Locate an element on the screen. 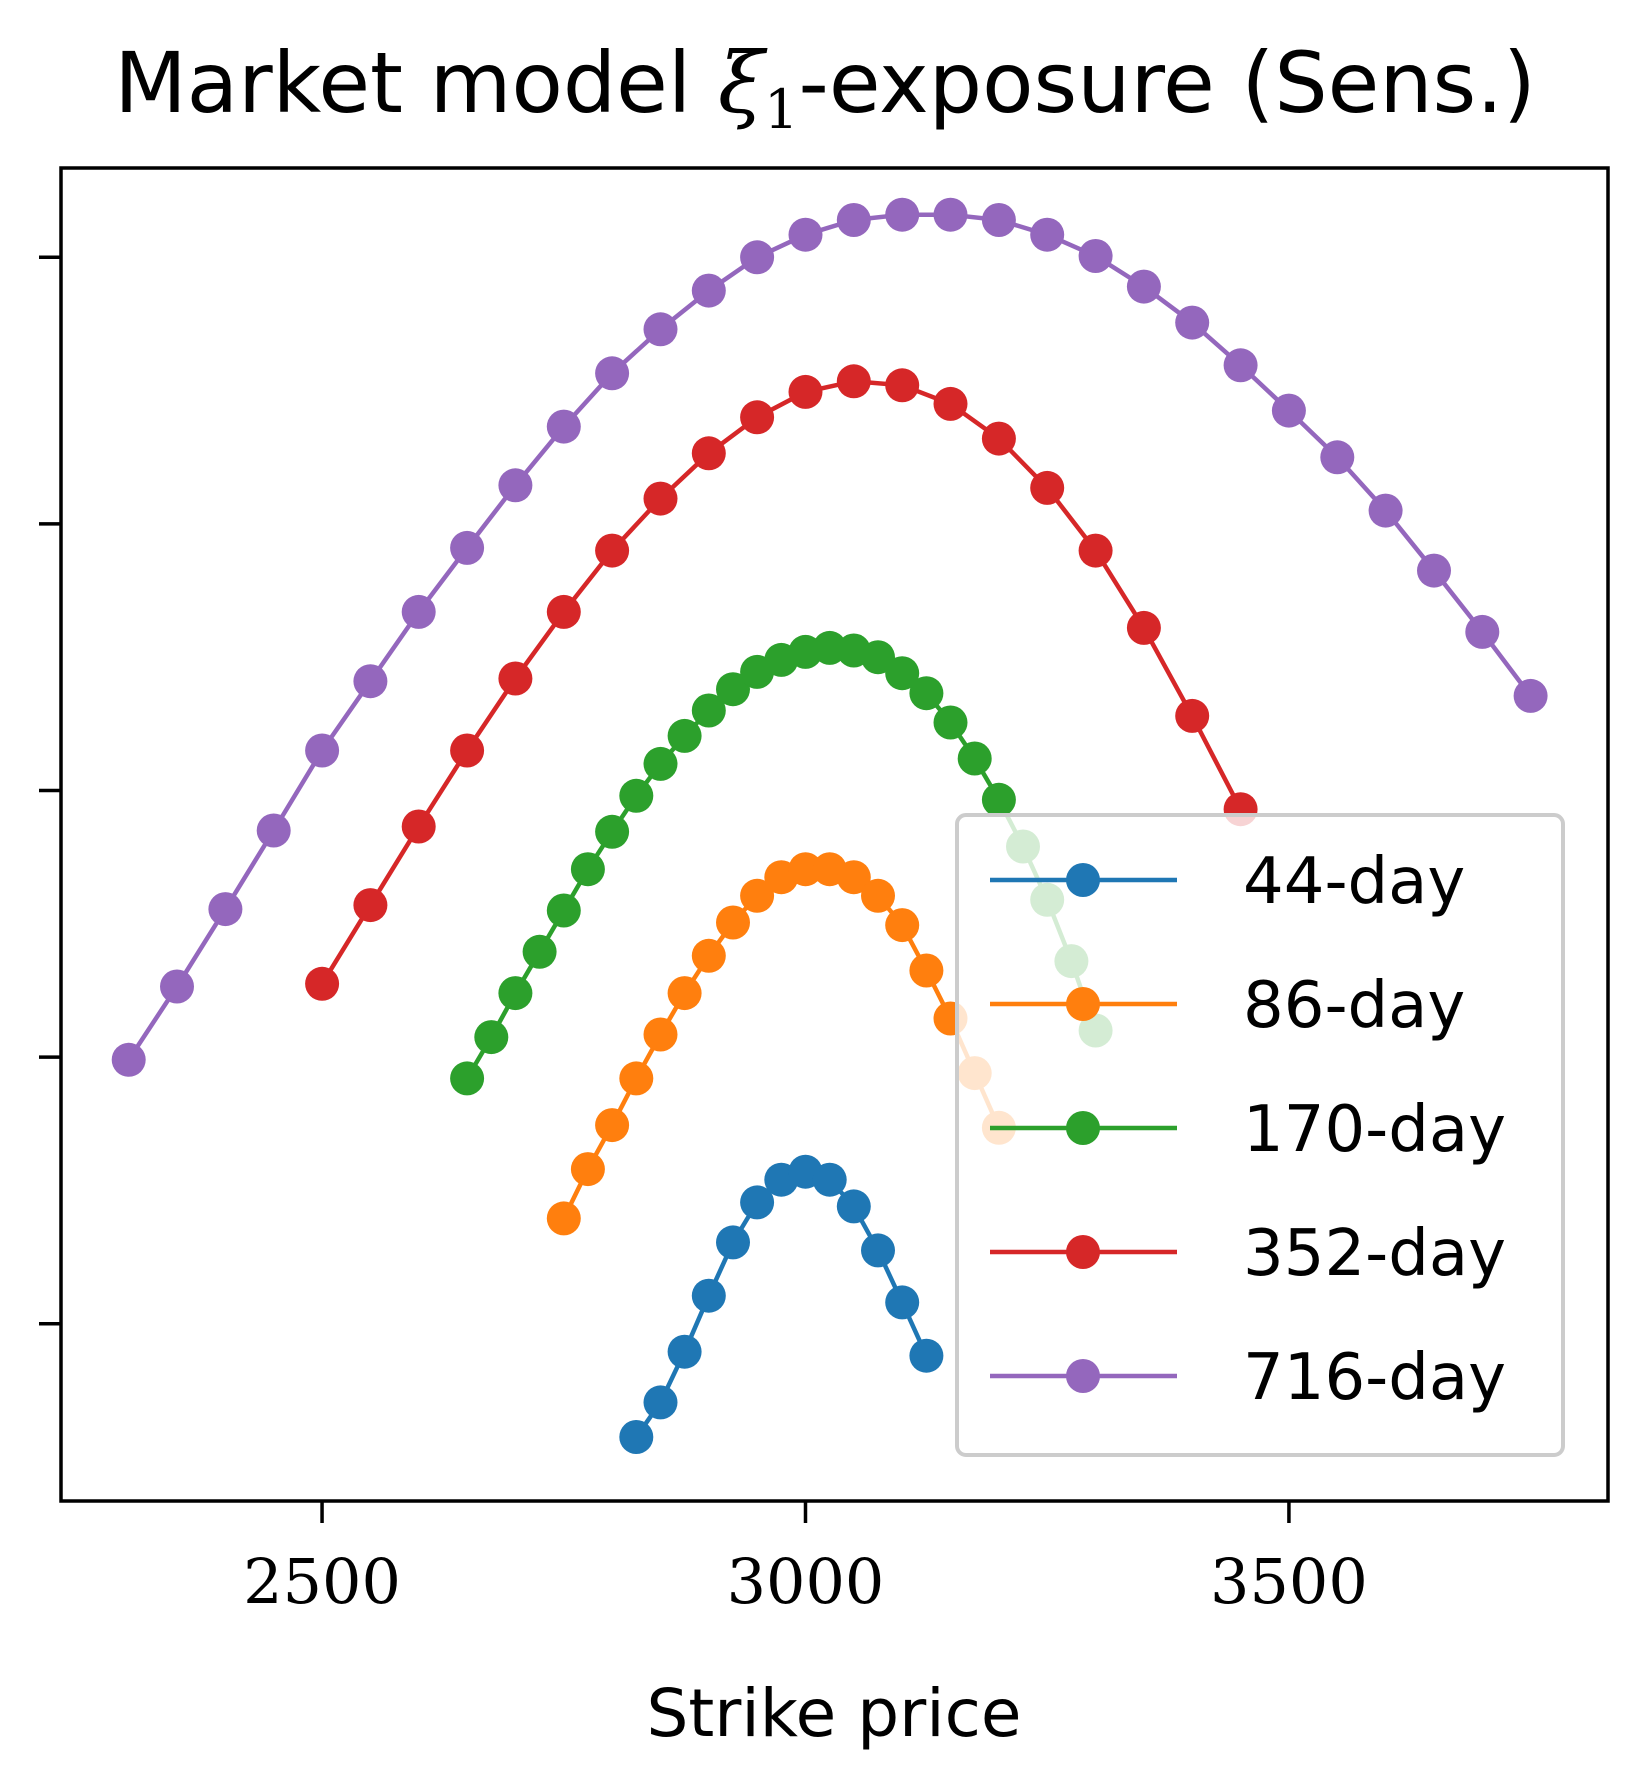  series-86-day is located at coordinates (781, 1044).